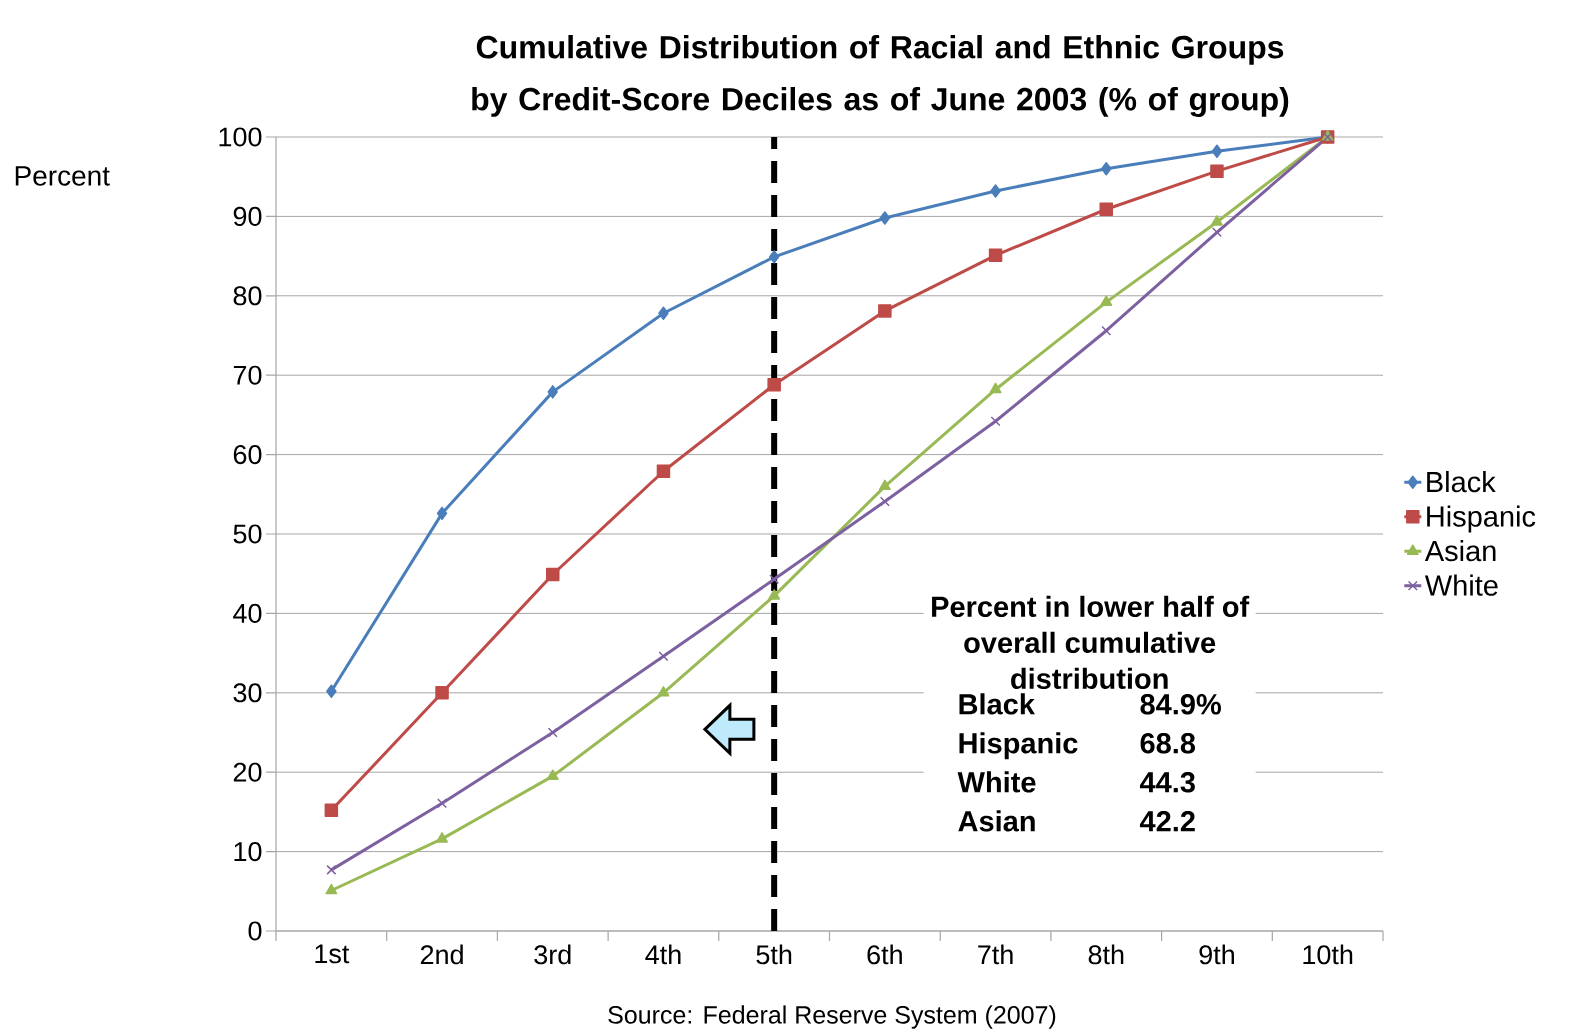 The image size is (1589, 1033). I want to click on legend-label: Black, so click(1461, 482).